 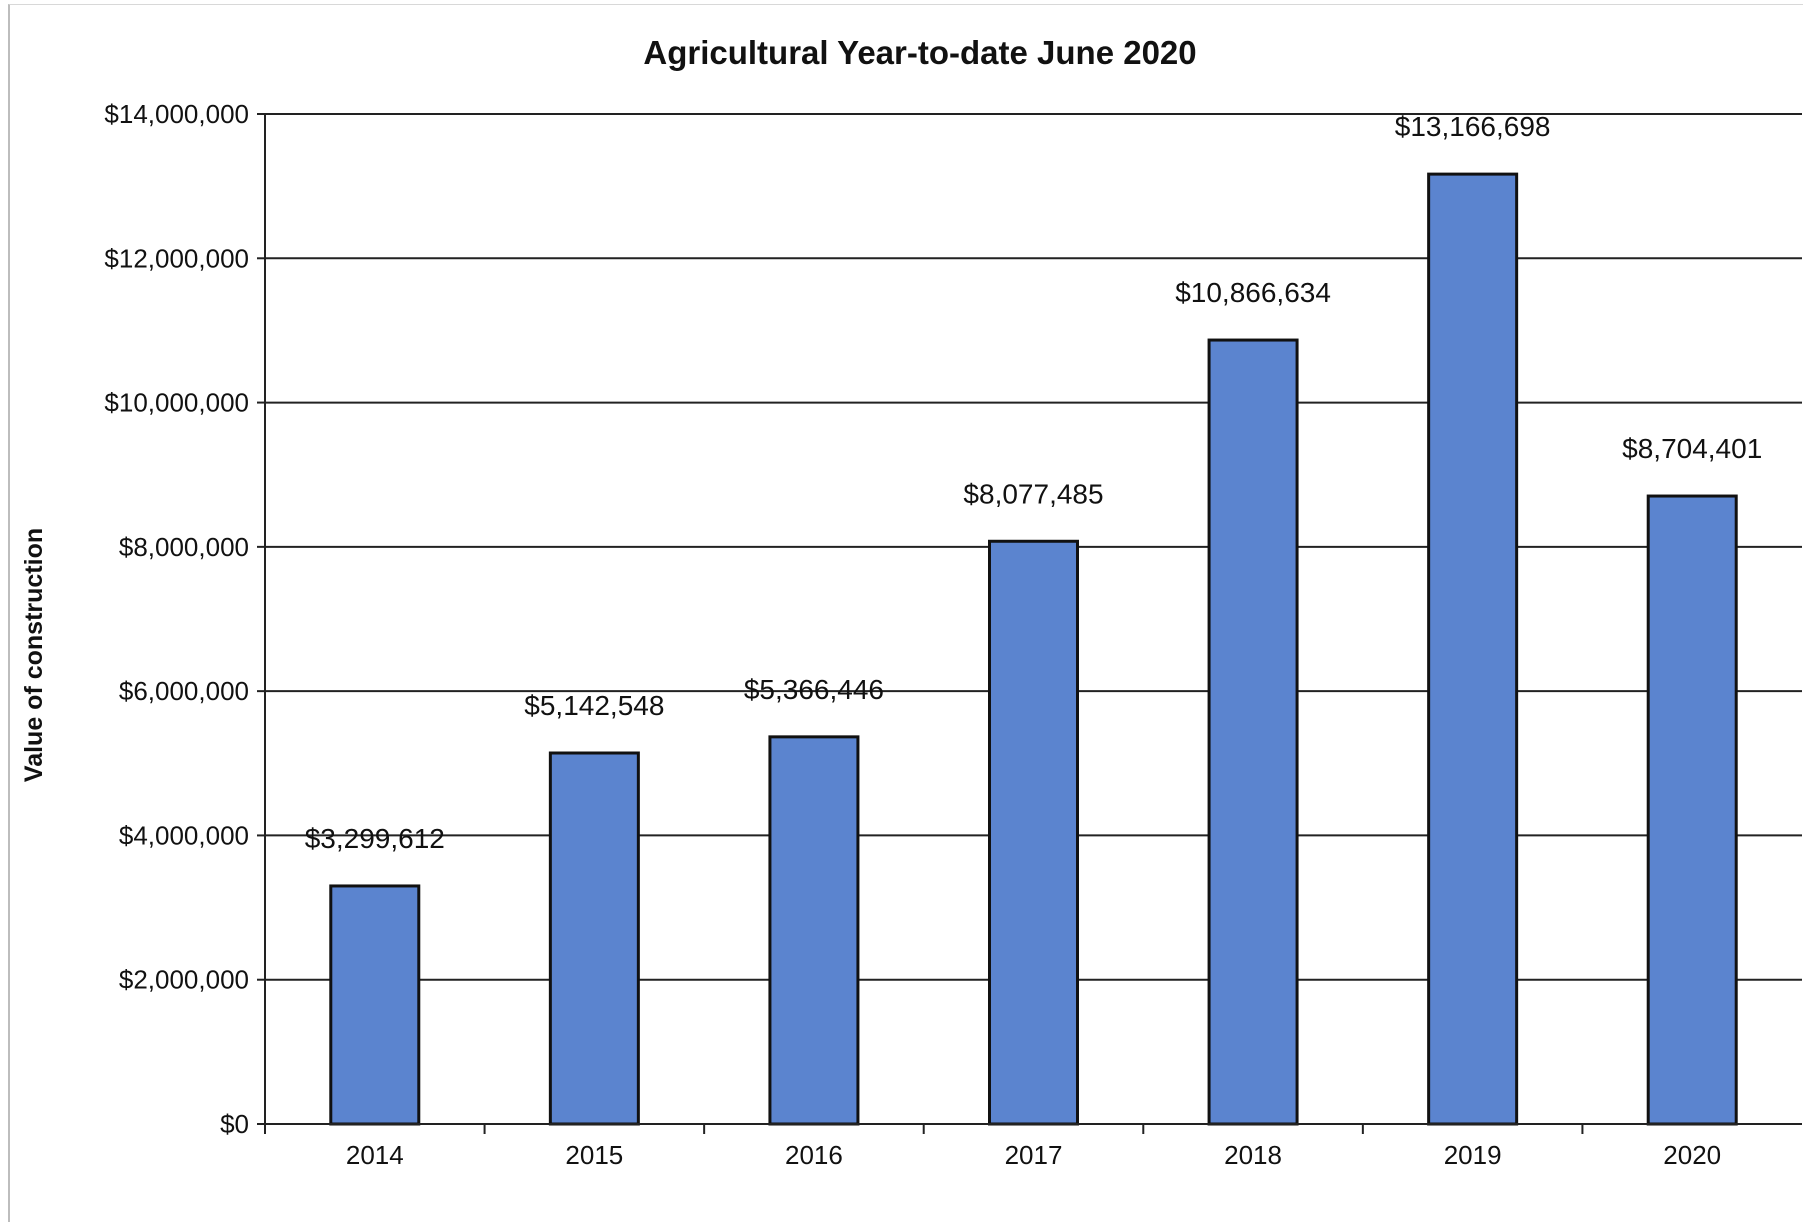 What do you see at coordinates (1034, 1155) in the screenshot?
I see `x-tick-label-2017: 2017` at bounding box center [1034, 1155].